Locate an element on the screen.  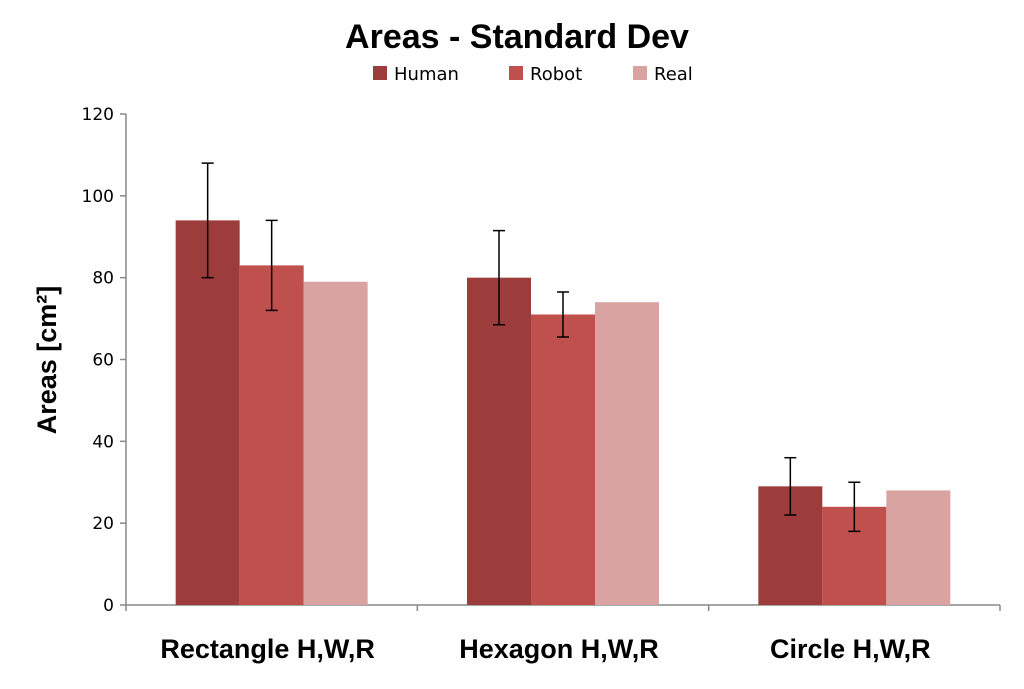
legend-label-robot: Robot is located at coordinates (556, 74).